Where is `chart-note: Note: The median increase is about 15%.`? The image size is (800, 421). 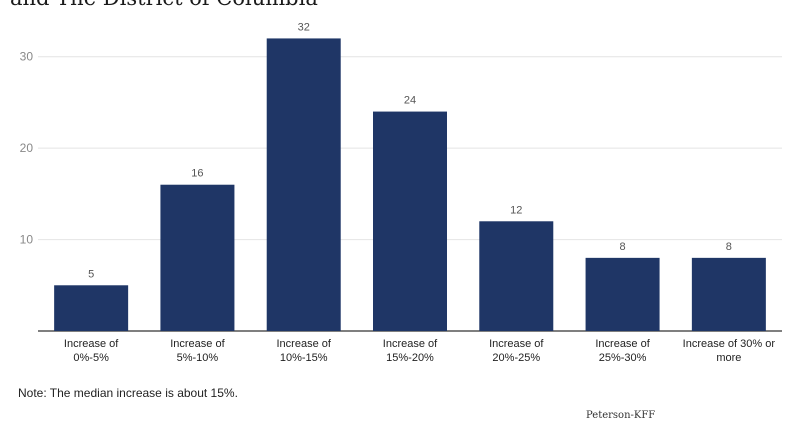
chart-note: Note: The median increase is about 15%. is located at coordinates (128, 393).